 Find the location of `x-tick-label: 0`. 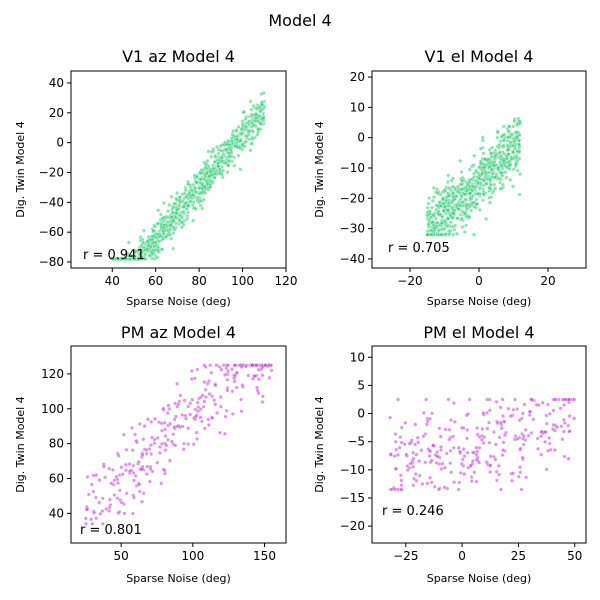

x-tick-label: 0 is located at coordinates (462, 556).